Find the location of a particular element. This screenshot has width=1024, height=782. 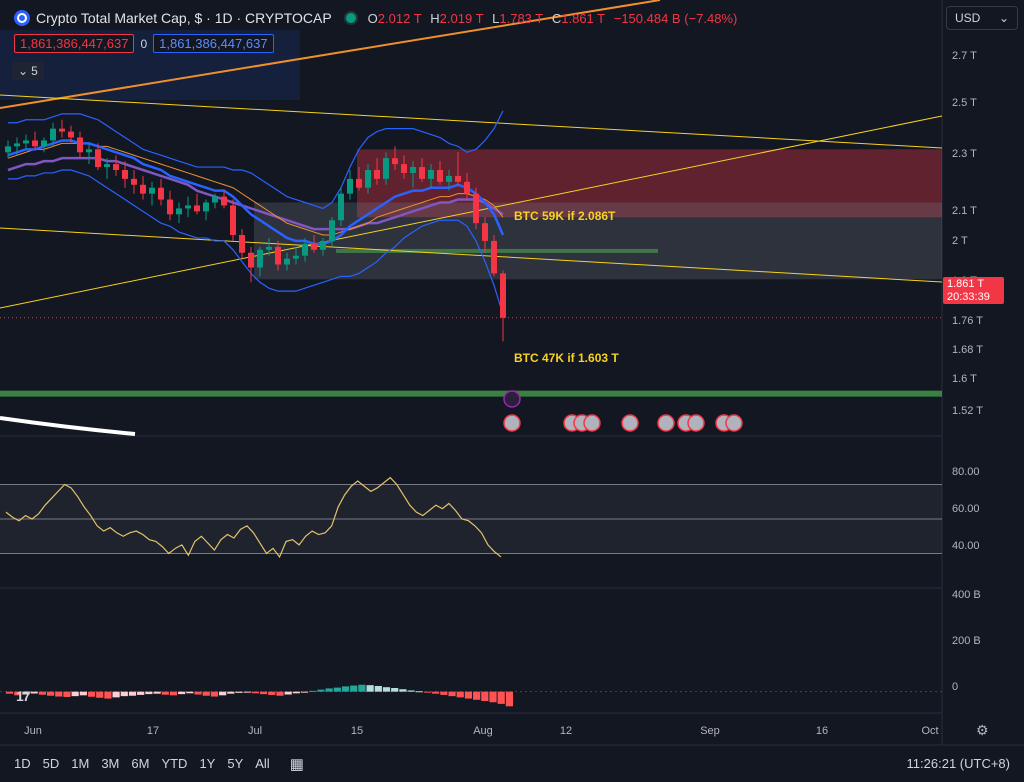

rsi-line is located at coordinates (253, 517).